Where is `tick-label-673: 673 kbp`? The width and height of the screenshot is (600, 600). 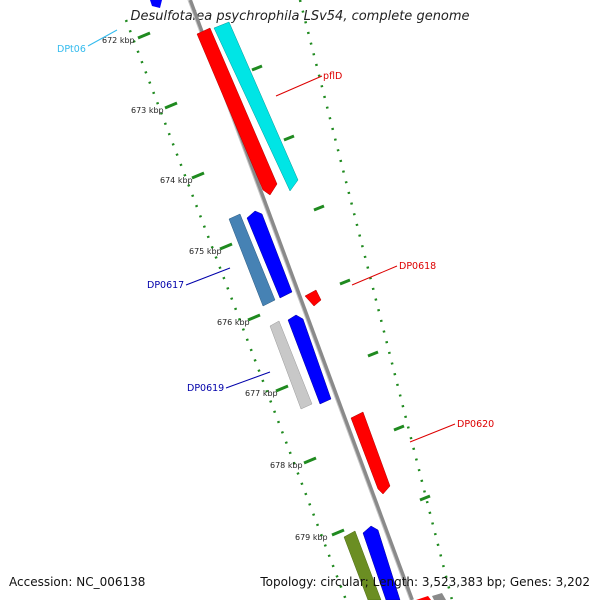
tick-label-673: 673 kbp is located at coordinates (147, 110).